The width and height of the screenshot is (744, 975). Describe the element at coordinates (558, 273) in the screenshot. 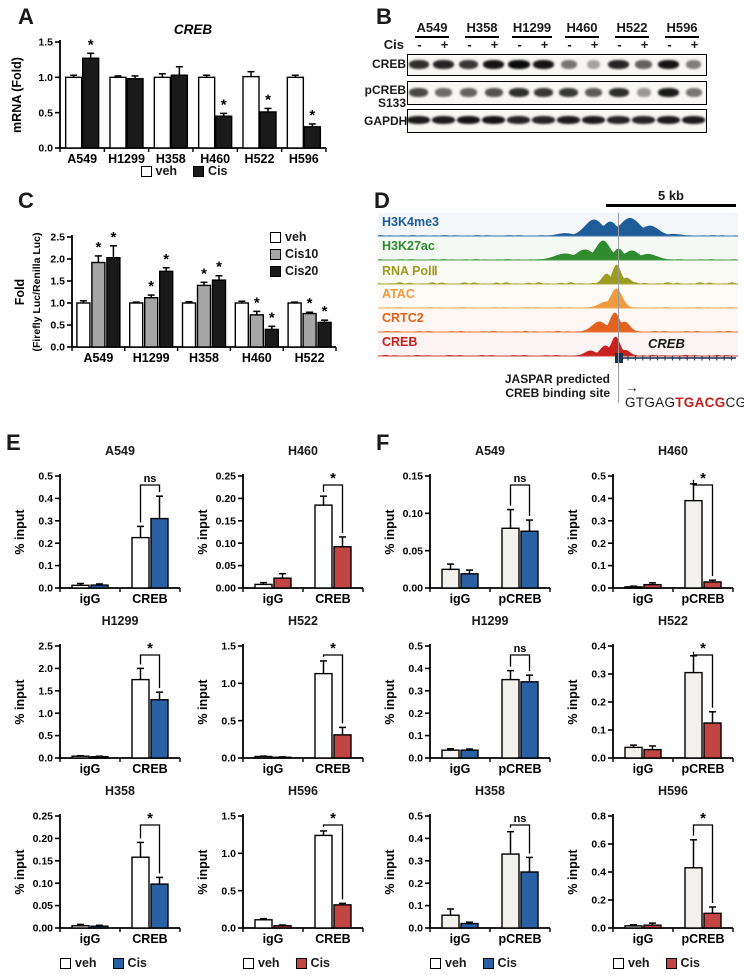

I see `track-RNA PolⅡ: RNA PolⅡ` at that location.